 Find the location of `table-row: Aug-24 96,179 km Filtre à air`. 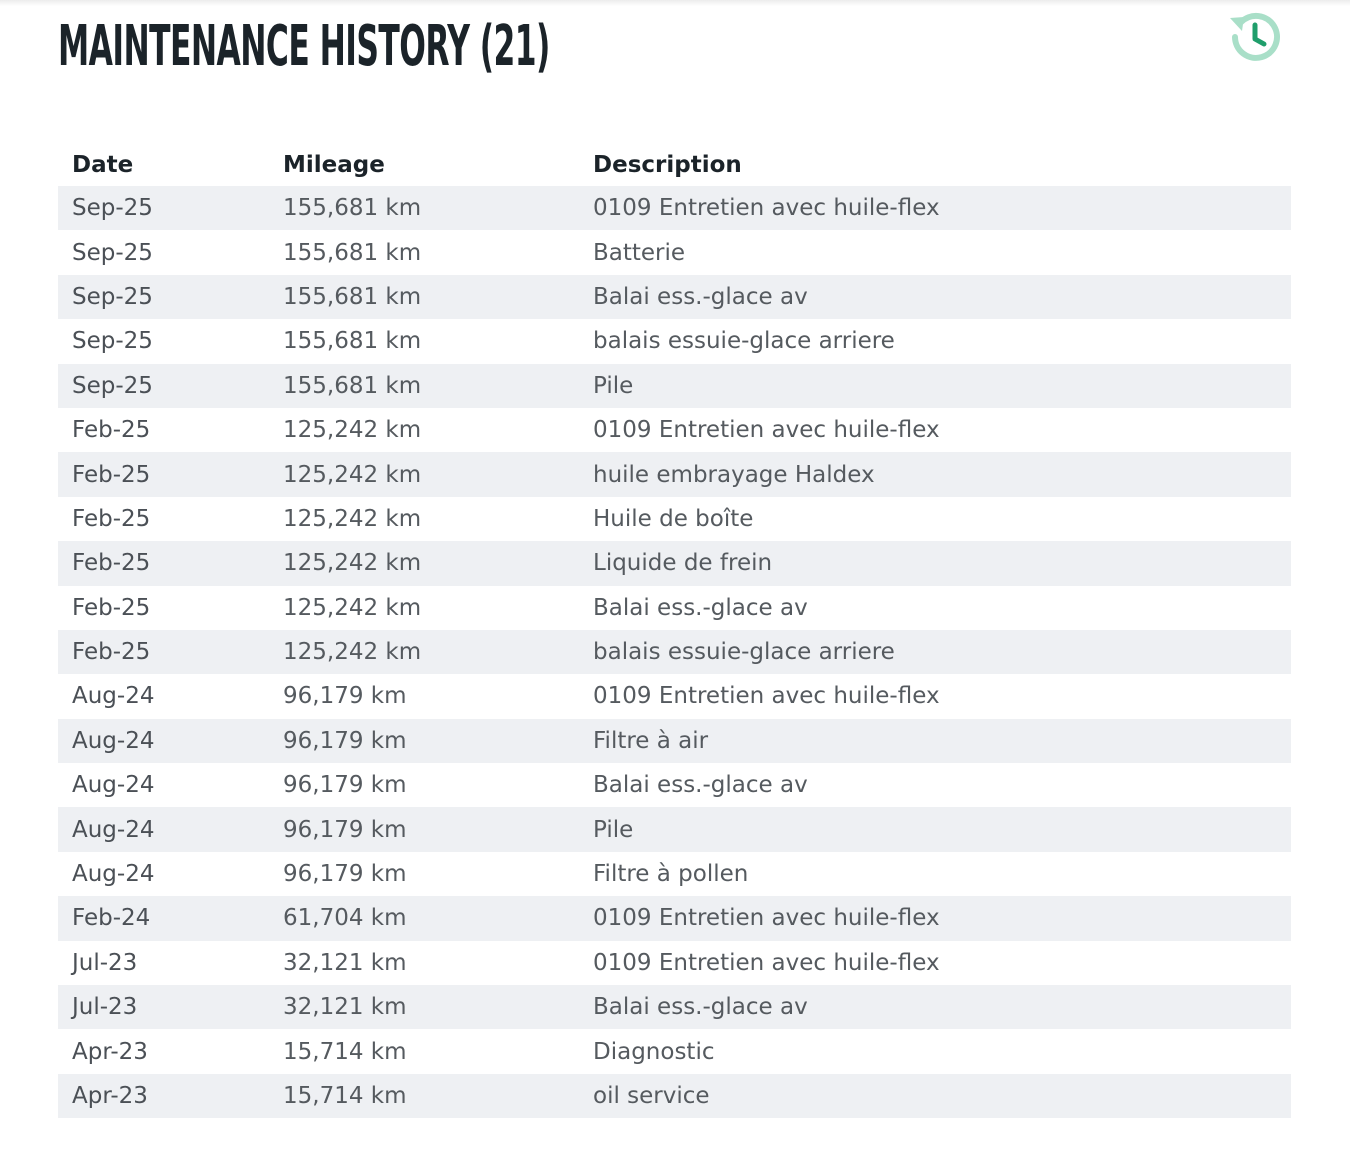

table-row: Aug-24 96,179 km Filtre à air is located at coordinates (674, 741).